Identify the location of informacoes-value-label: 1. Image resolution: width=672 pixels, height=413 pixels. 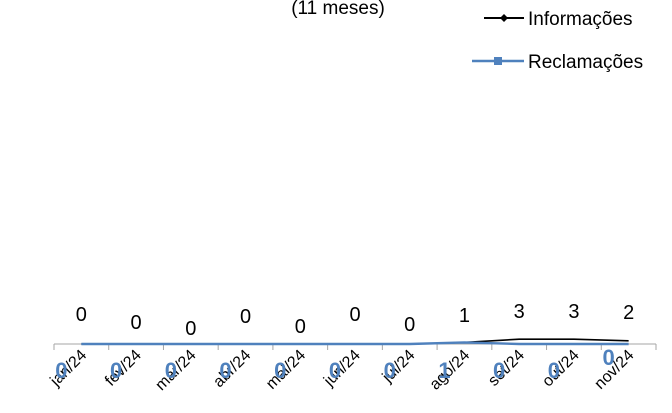
(464, 316).